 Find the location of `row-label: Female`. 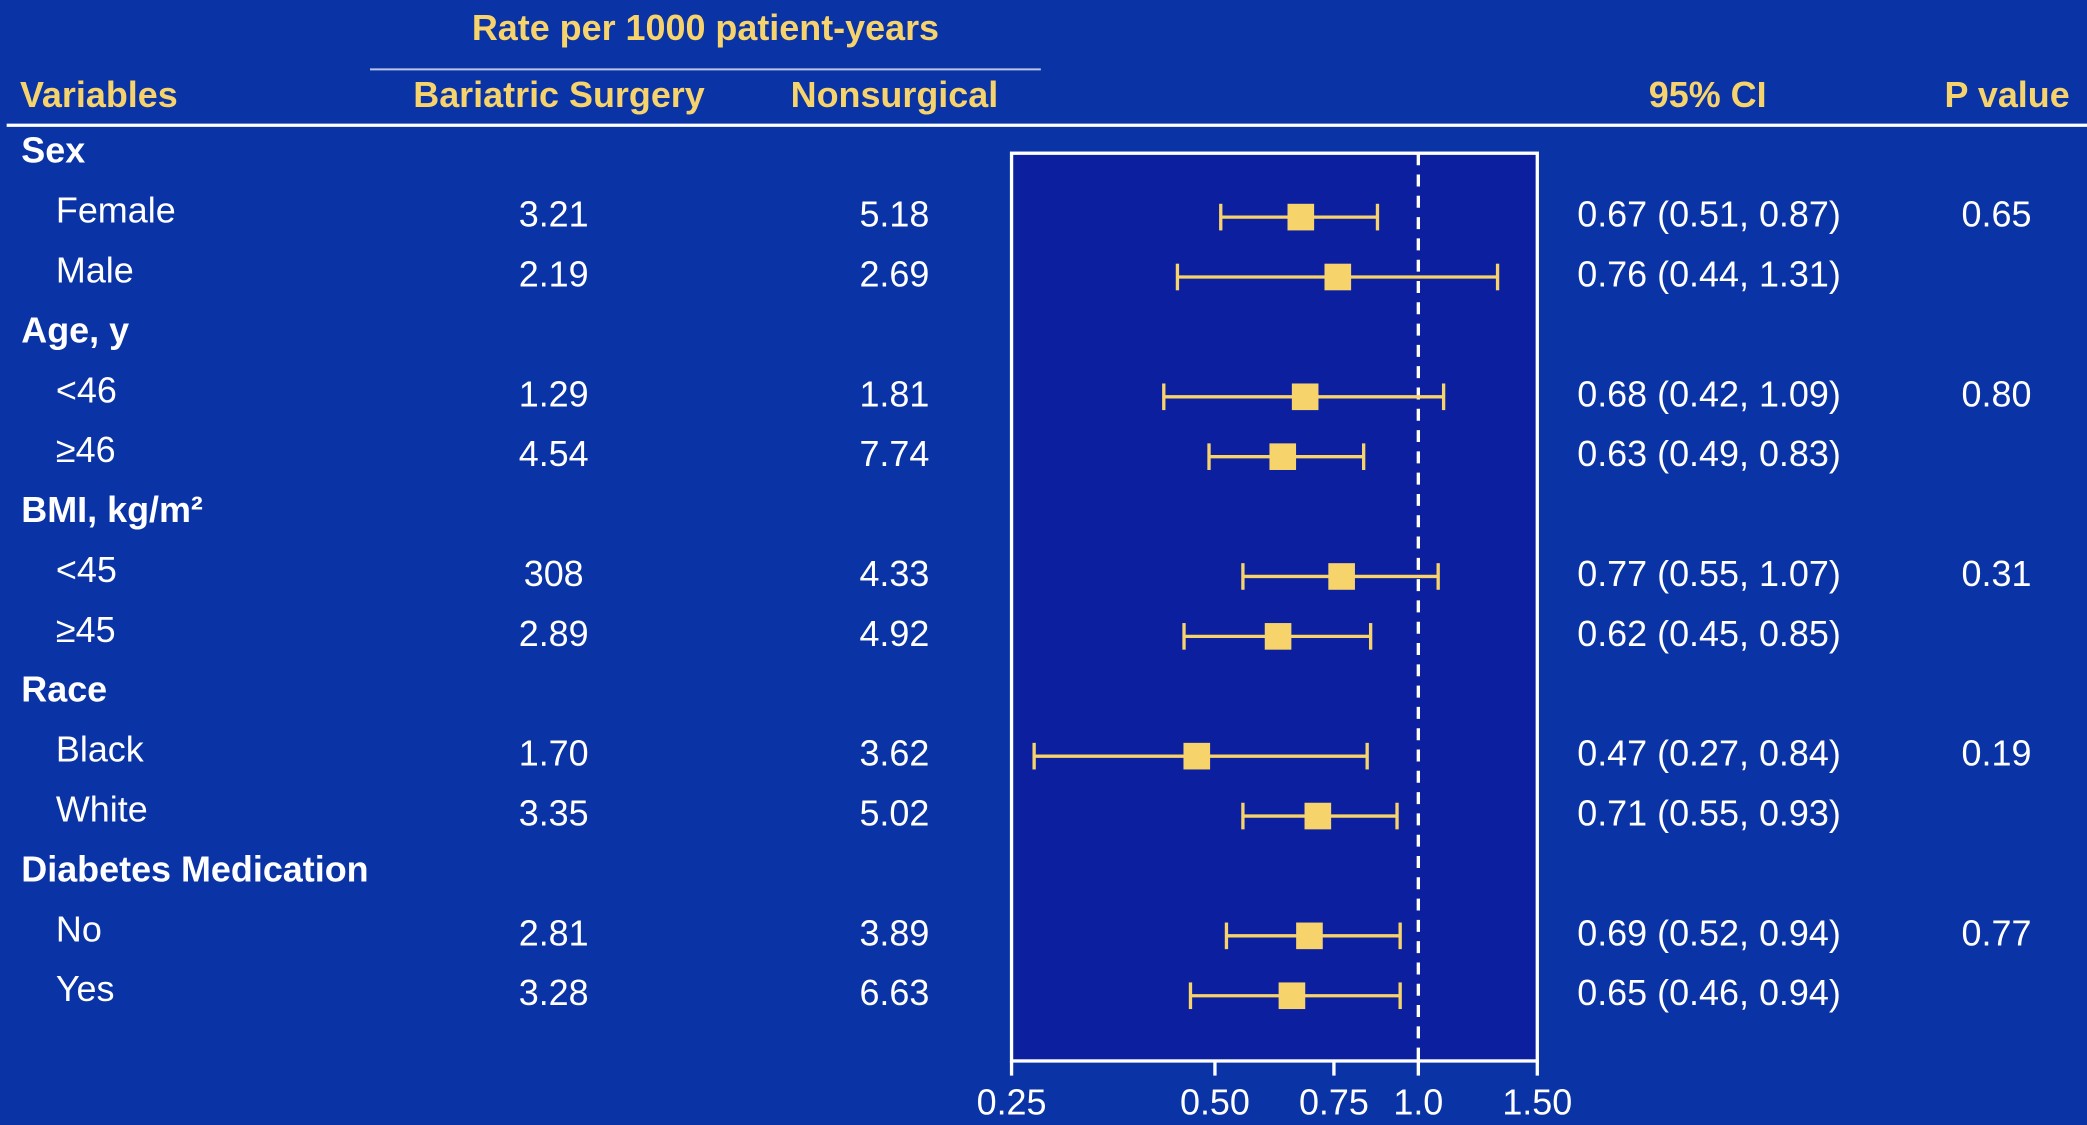

row-label: Female is located at coordinates (116, 210).